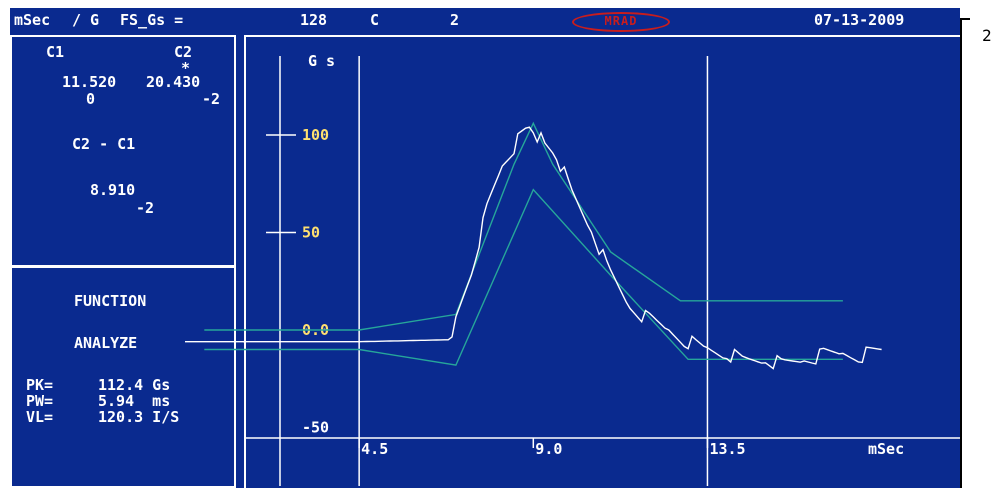 The width and height of the screenshot is (1000, 488). What do you see at coordinates (314, 20) in the screenshot?
I see `fs-value: 128` at bounding box center [314, 20].